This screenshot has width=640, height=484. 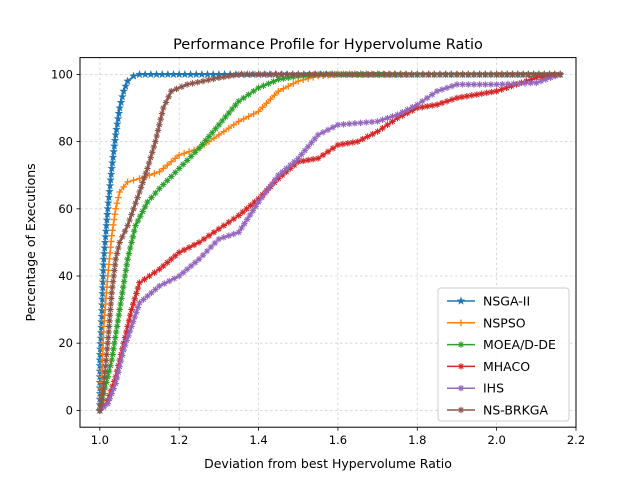 I want to click on x-tick-label: 2.0, so click(x=496, y=440).